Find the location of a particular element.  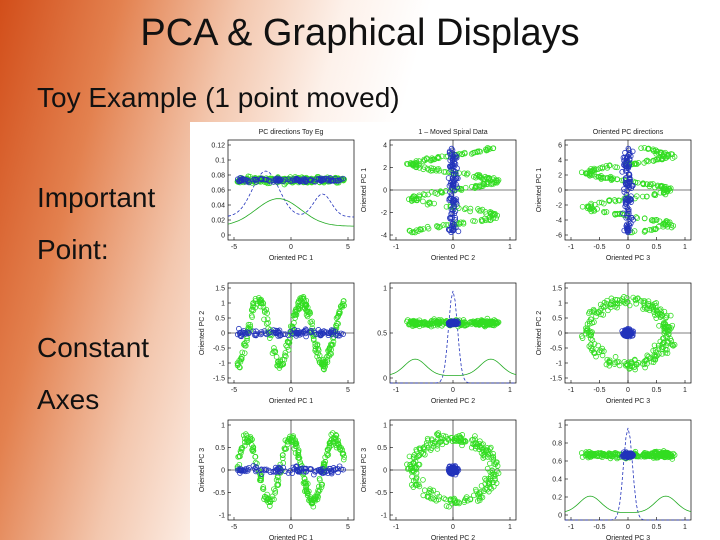

y-tick-label: 0.04 is located at coordinates (218, 206).